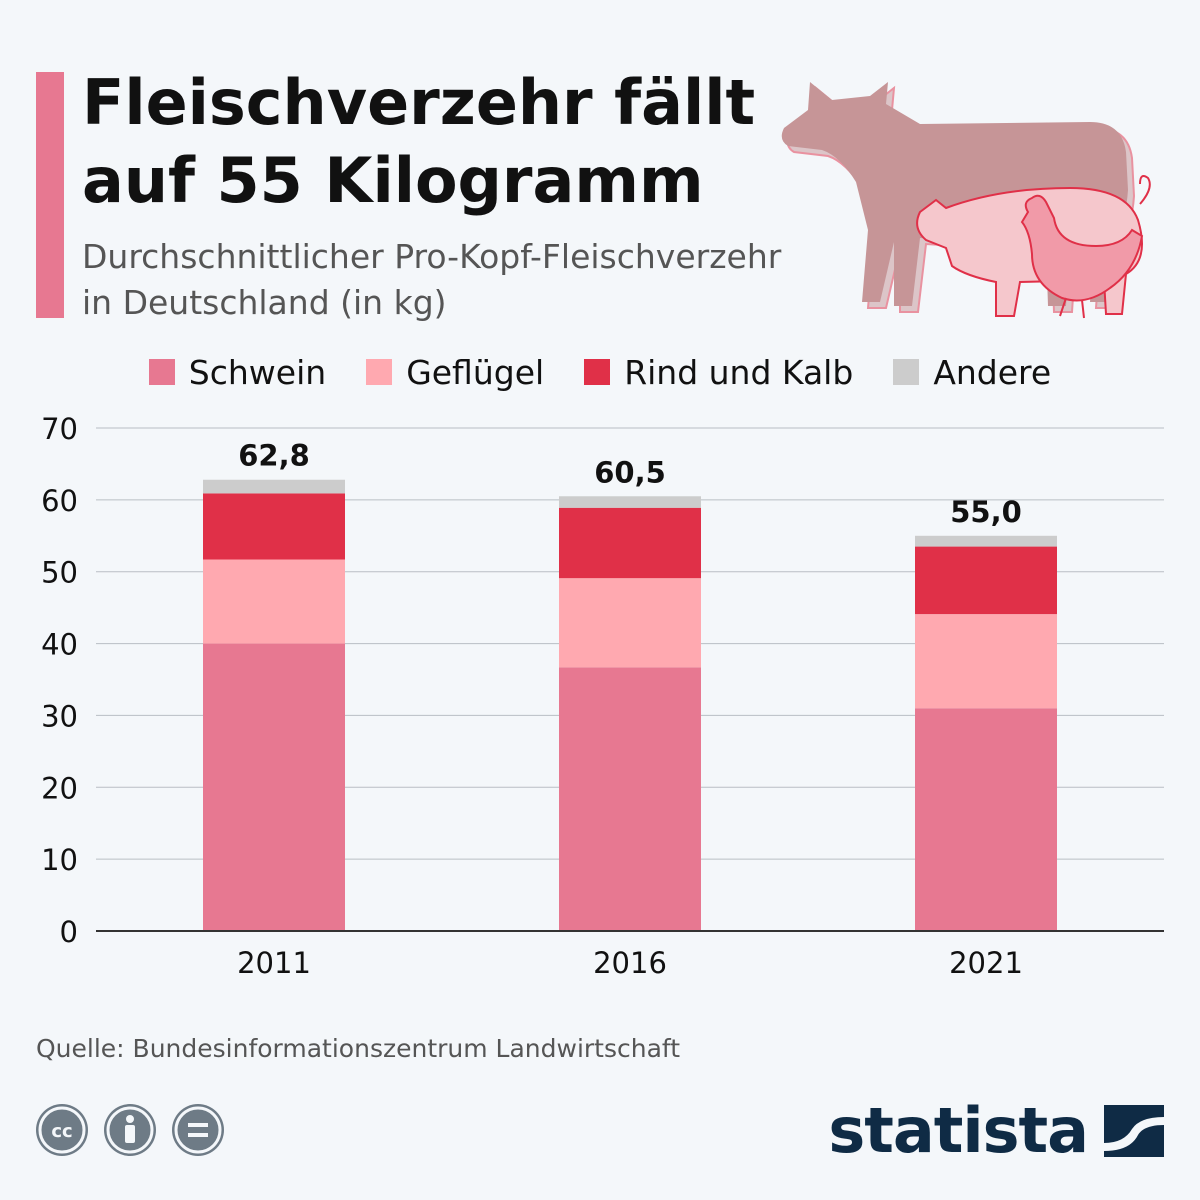 This screenshot has height=1200, width=1200. I want to click on legend-item-gefluegel: Geflügel, so click(455, 372).